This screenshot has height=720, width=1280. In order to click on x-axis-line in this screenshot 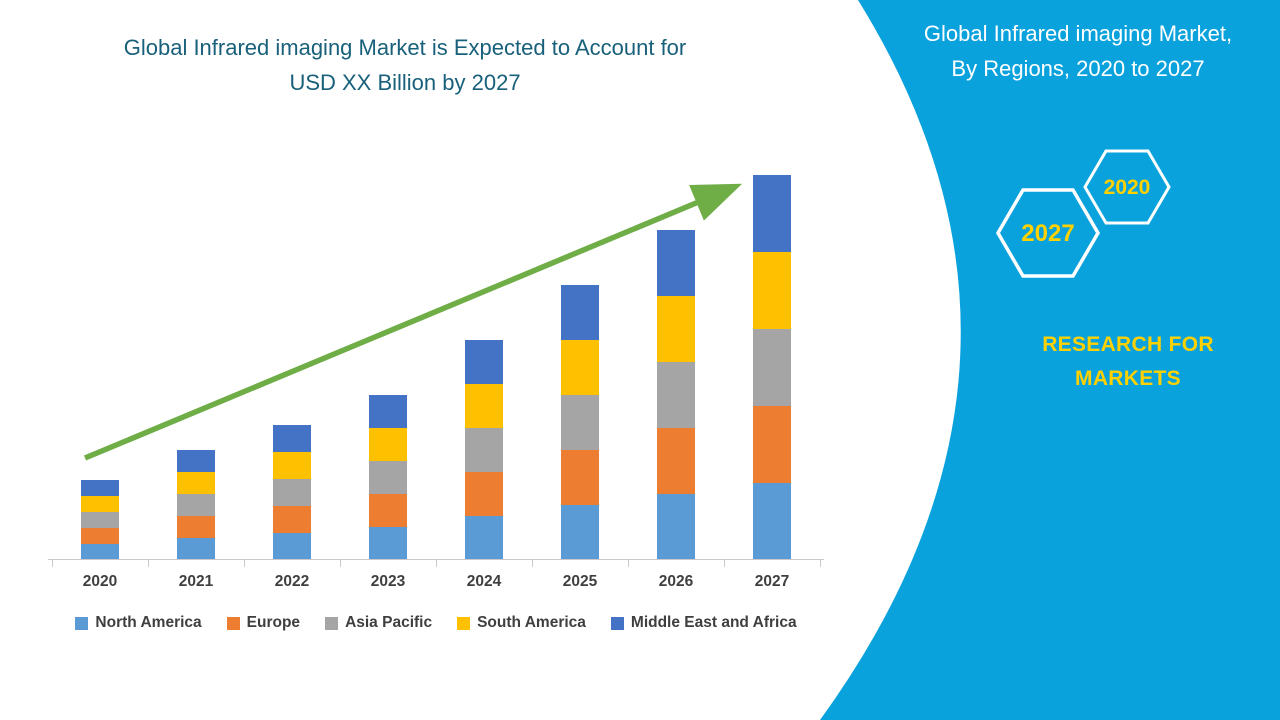, I will do `click(436, 559)`.